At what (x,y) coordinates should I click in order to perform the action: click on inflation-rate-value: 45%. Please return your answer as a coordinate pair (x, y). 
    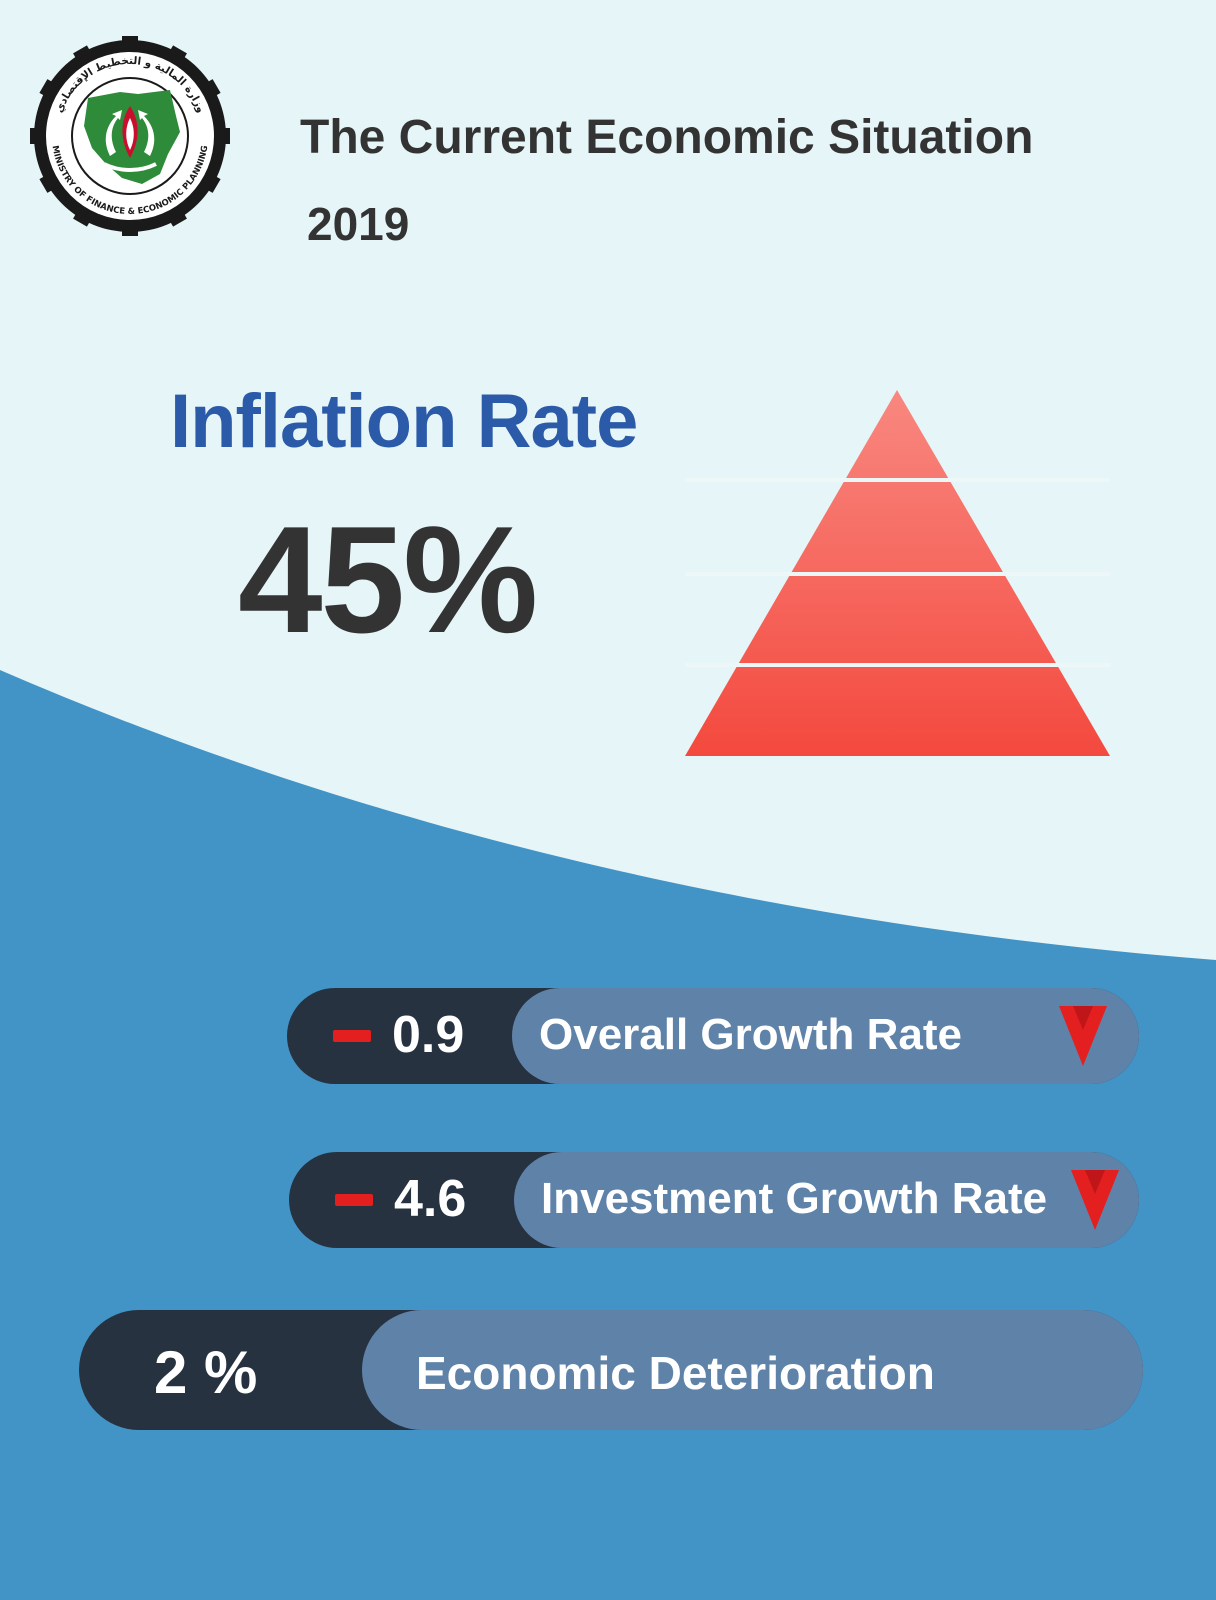
    Looking at the image, I should click on (388, 580).